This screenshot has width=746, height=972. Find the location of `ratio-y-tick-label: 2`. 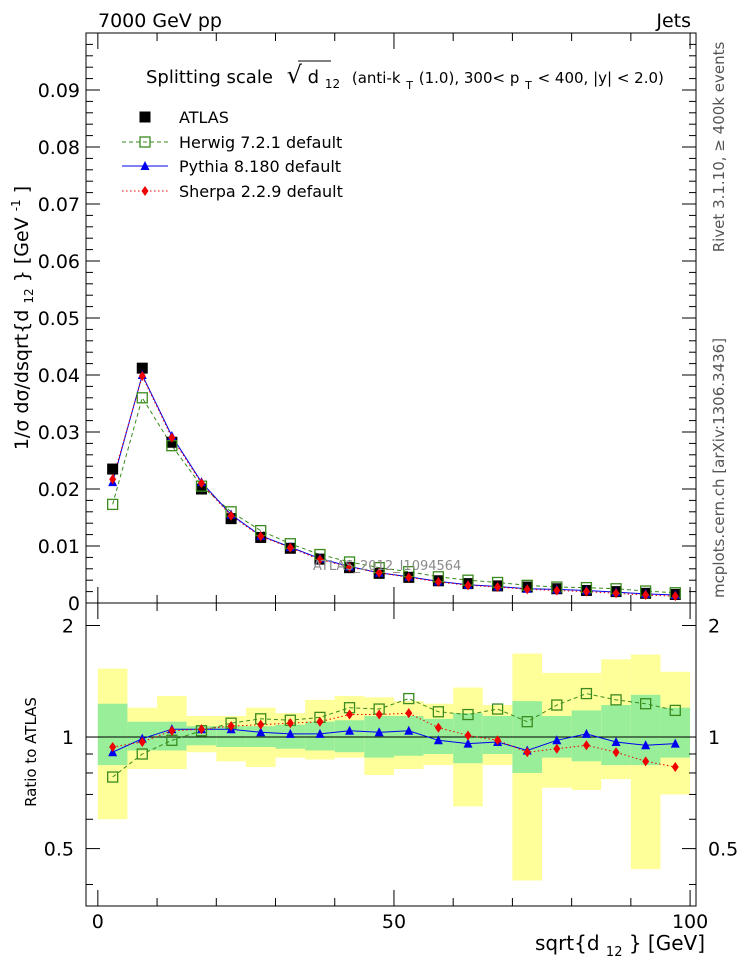

ratio-y-tick-label: 2 is located at coordinates (68, 626).